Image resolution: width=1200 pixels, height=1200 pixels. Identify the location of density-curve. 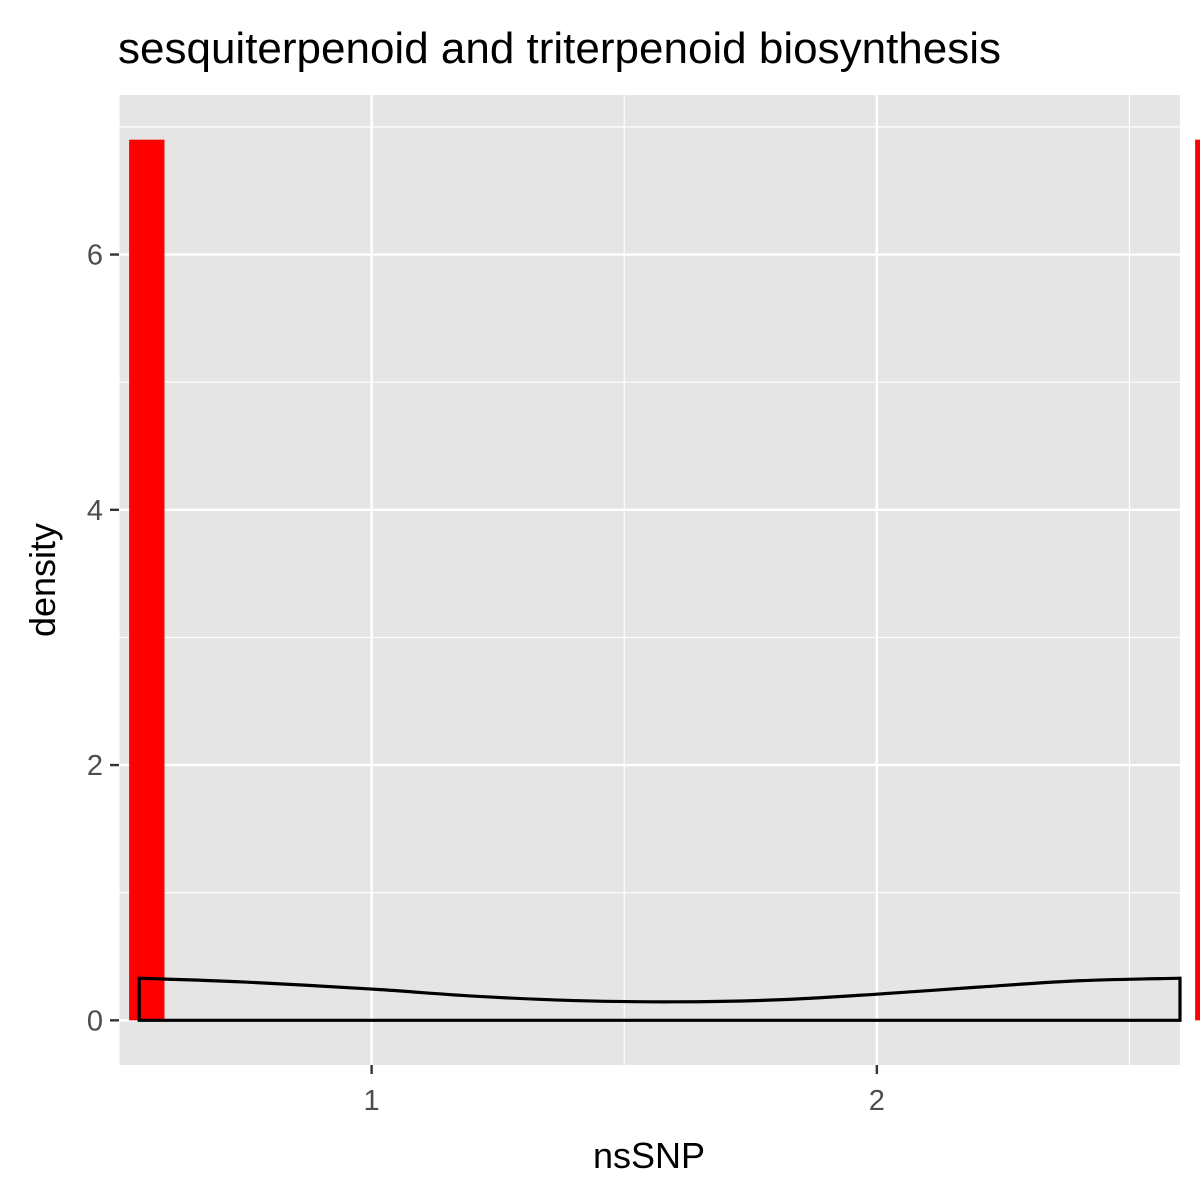
(659, 999).